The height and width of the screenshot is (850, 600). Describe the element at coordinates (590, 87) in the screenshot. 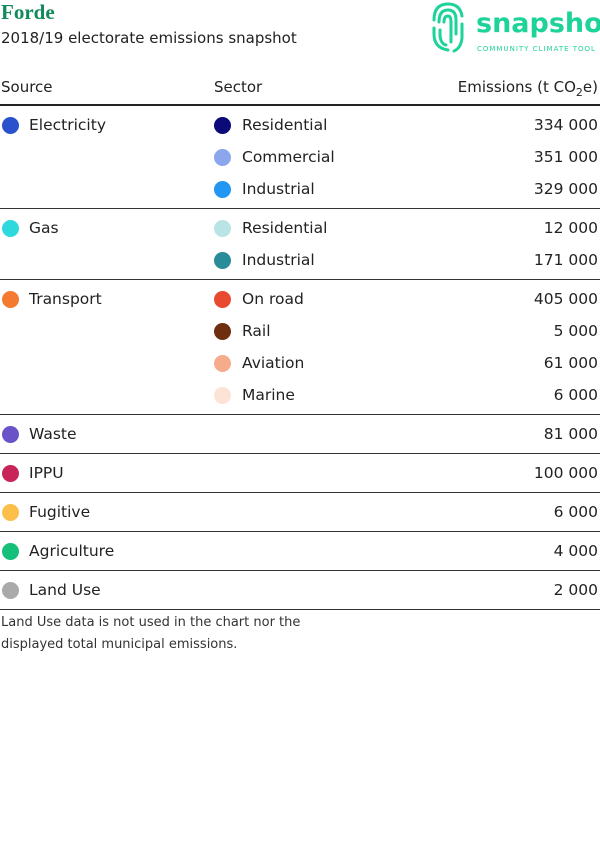

I see `header-text: e)` at that location.